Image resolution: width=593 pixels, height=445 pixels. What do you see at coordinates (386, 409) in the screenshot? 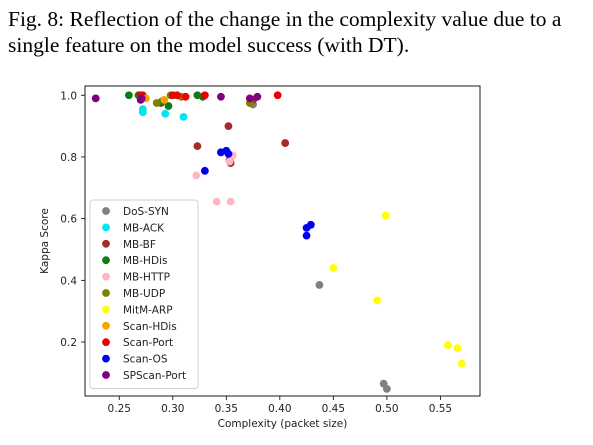
I see `x-tick-label: 0.50` at bounding box center [386, 409].